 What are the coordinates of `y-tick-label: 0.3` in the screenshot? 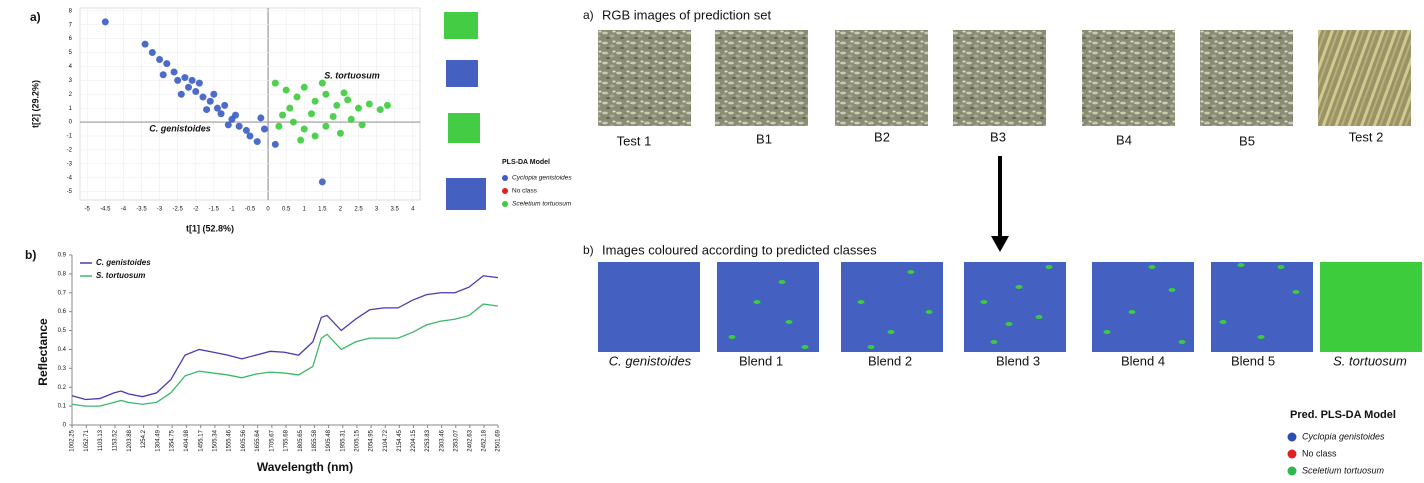 It's located at (62, 369).